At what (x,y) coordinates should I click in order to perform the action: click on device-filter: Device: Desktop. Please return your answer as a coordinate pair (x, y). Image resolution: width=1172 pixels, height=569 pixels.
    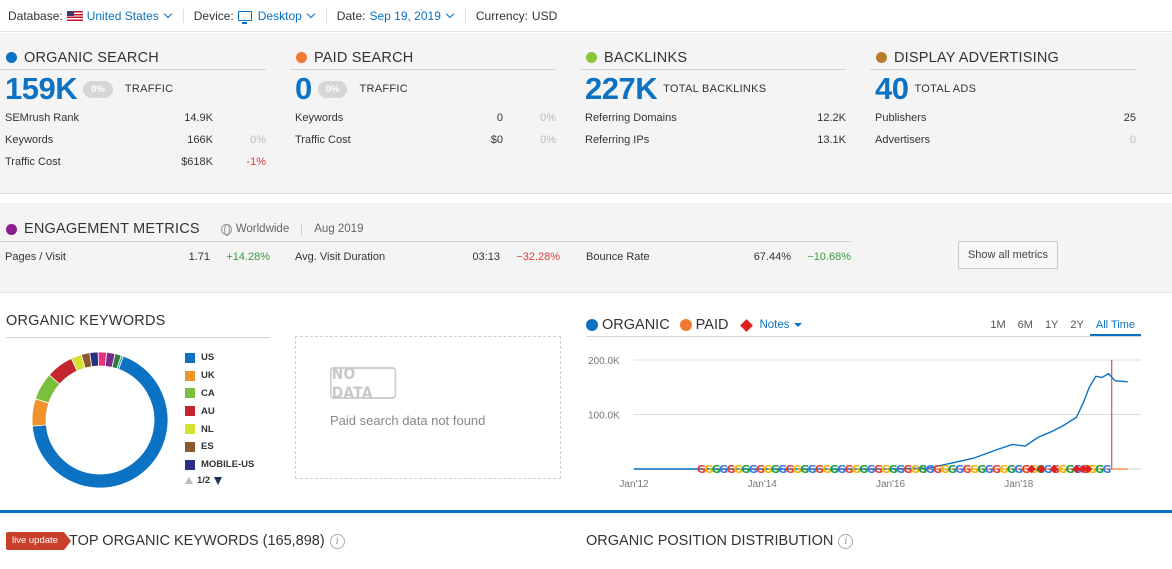
    Looking at the image, I should click on (260, 16).